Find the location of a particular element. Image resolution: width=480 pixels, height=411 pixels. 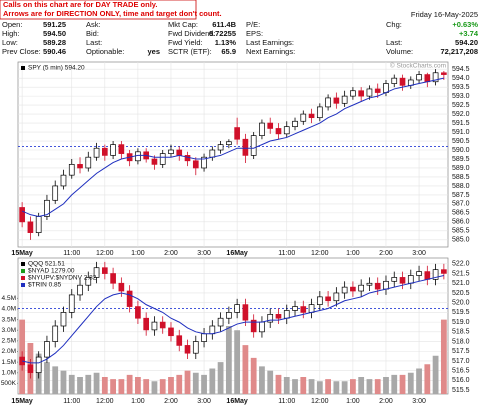

y-tick-label: 592.5 is located at coordinates (461, 105).